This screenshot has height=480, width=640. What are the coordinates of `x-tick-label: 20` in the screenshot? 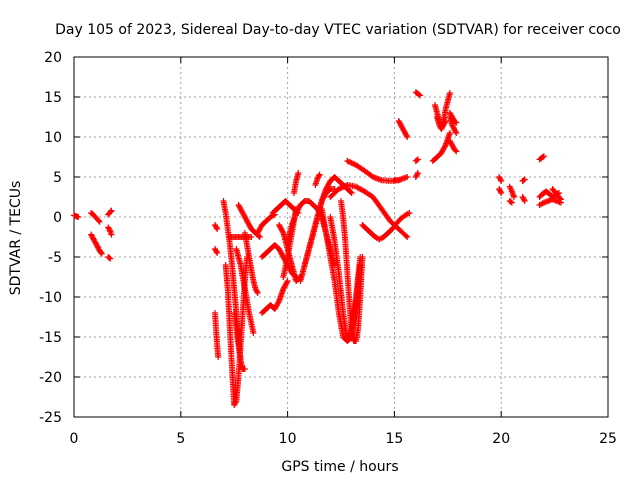 It's located at (501, 439).